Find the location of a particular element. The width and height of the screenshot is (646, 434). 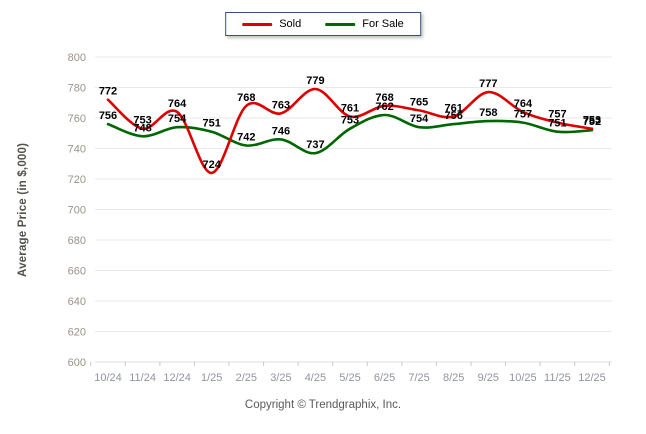

legend-item-sold: Sold is located at coordinates (271, 24).